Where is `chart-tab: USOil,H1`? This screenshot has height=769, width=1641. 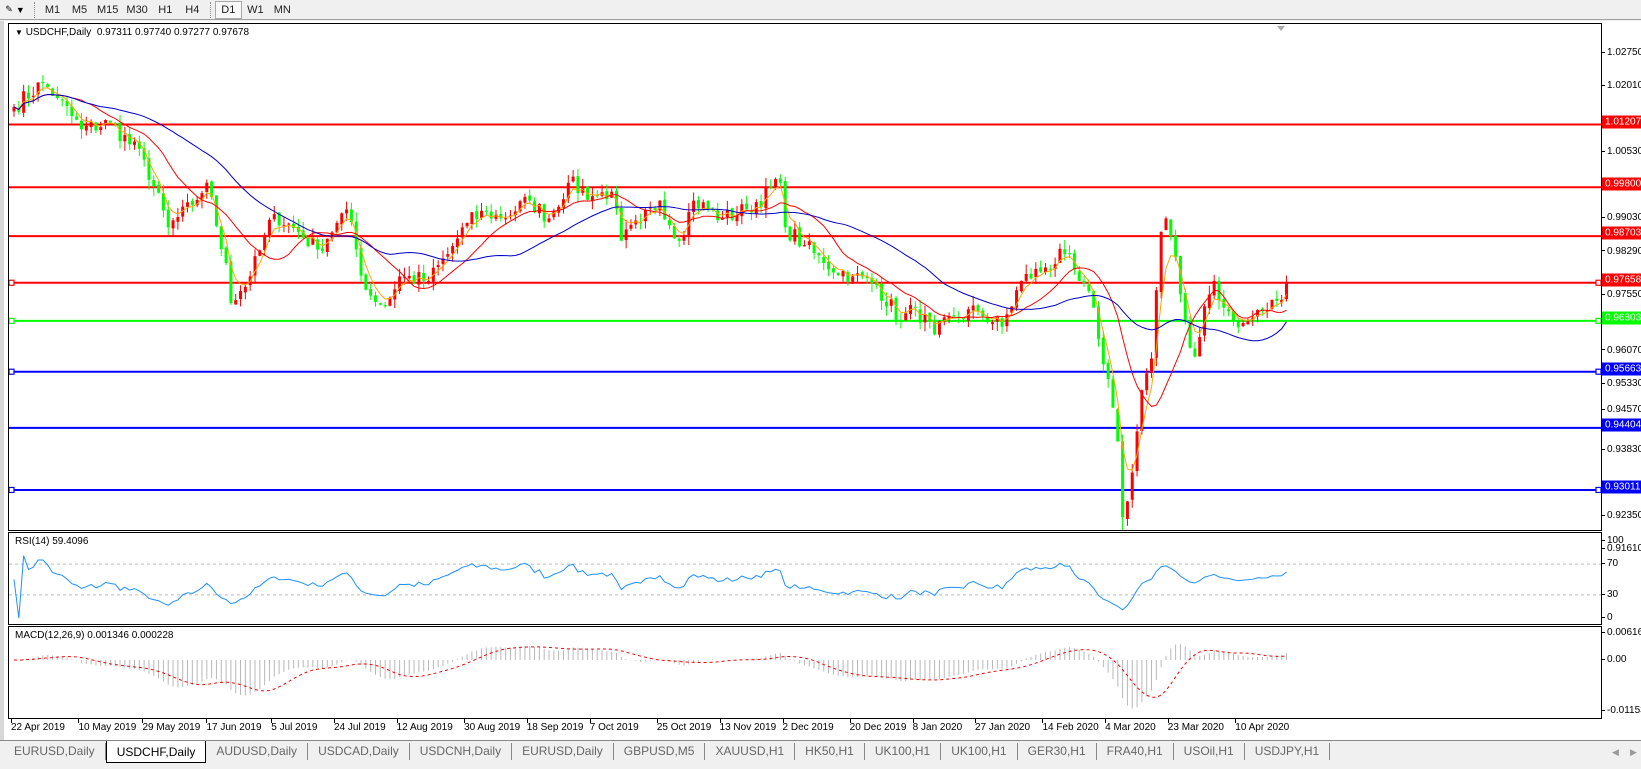
chart-tab: USOil,H1 is located at coordinates (1209, 751).